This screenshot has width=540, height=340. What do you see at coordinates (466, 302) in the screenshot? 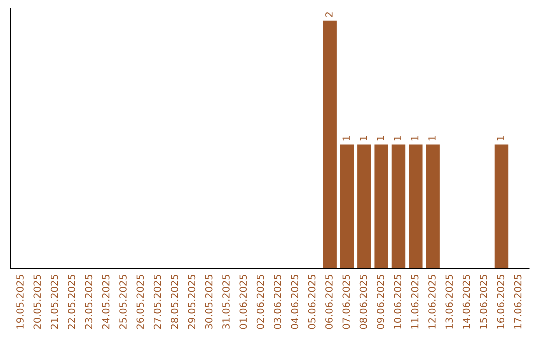
I see `x-tick-label: 14.06.2025` at bounding box center [466, 302].